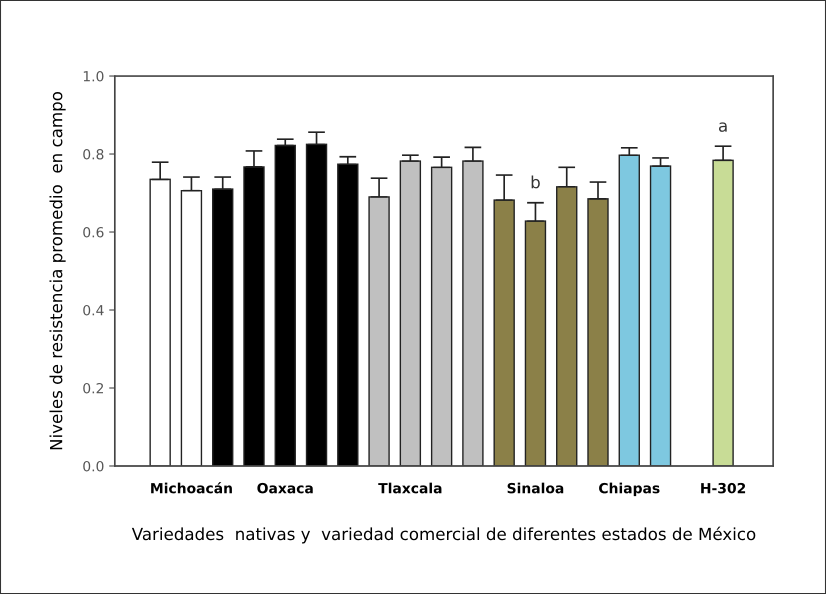  What do you see at coordinates (629, 489) in the screenshot?
I see `x-tick-label: Chiapas` at bounding box center [629, 489].